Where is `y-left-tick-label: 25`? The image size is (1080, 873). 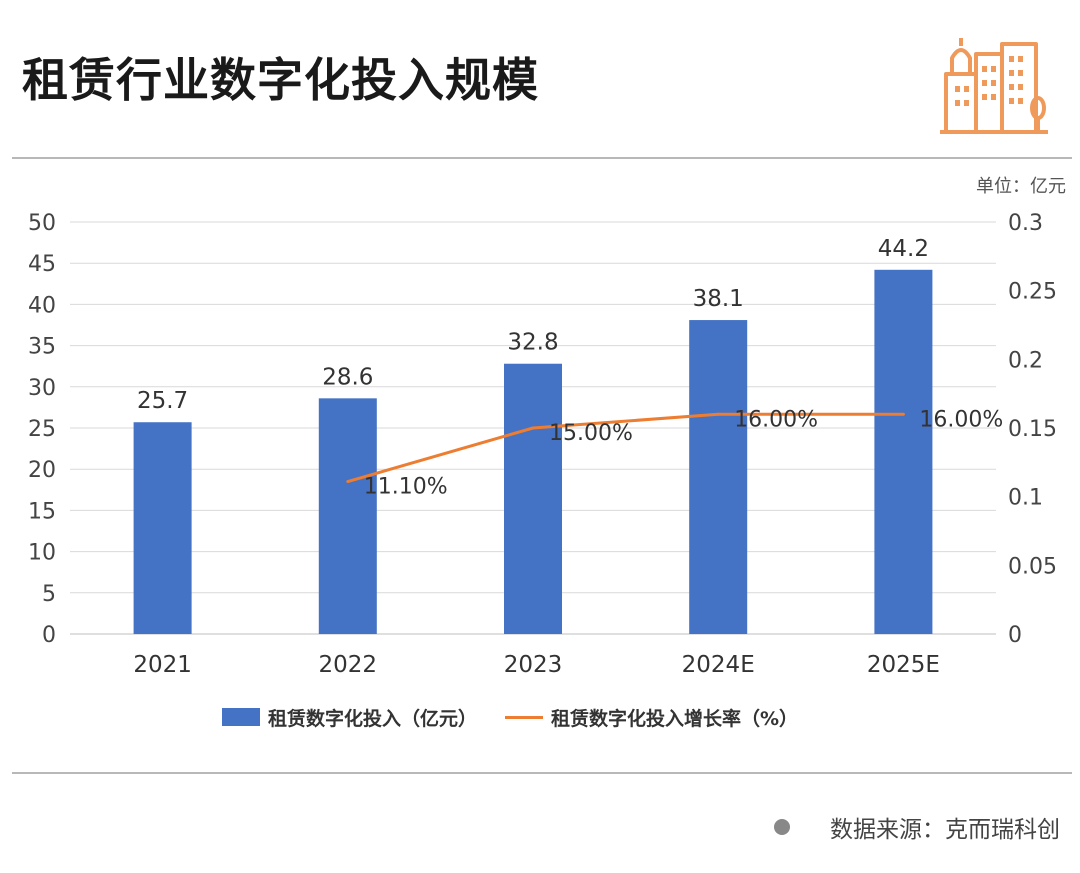
y-left-tick-label: 25 is located at coordinates (42, 429).